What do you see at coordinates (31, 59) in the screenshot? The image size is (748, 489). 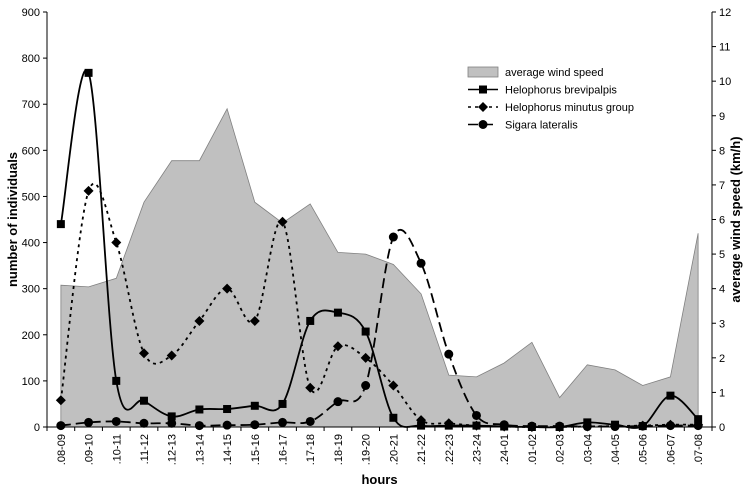 I see `y-tick-label: 800` at bounding box center [31, 59].